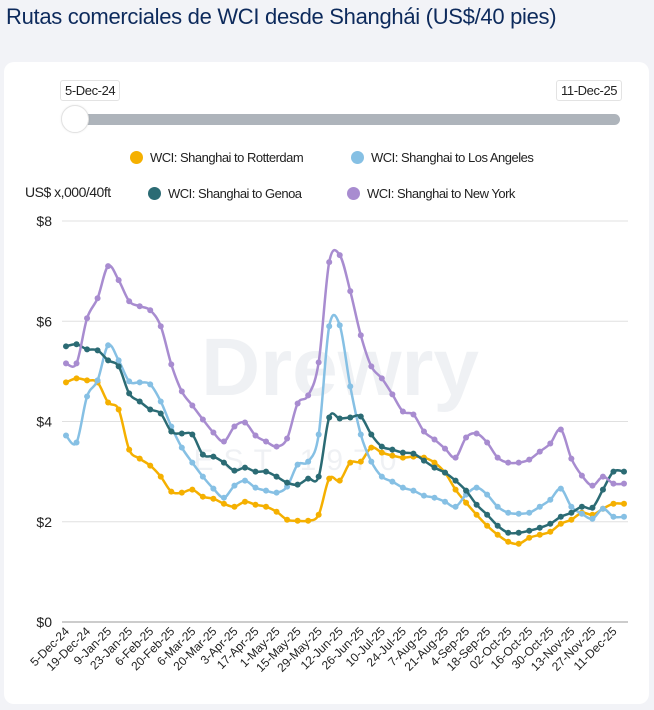 This screenshot has width=654, height=710. Describe the element at coordinates (442, 157) in the screenshot. I see `legend-item-los-angeles: WCI: Shanghai to Los Angeles` at that location.